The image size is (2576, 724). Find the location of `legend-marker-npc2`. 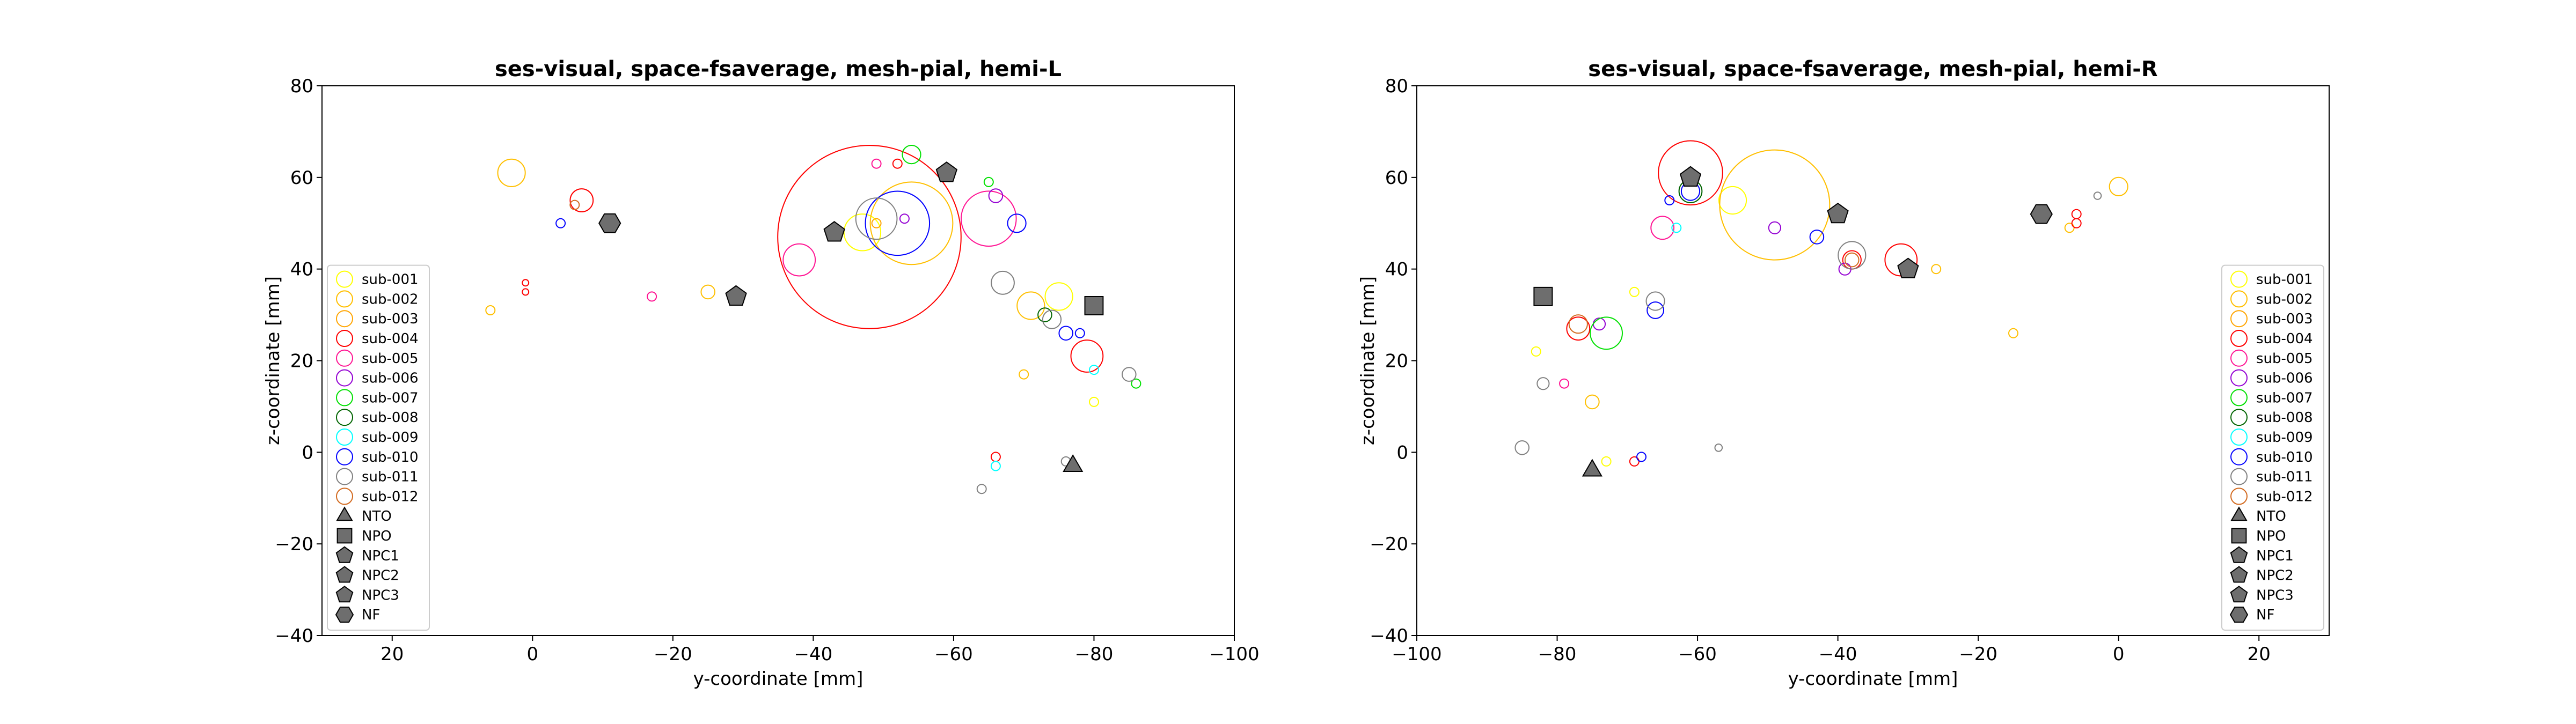

legend-marker-npc2 is located at coordinates (344, 574).